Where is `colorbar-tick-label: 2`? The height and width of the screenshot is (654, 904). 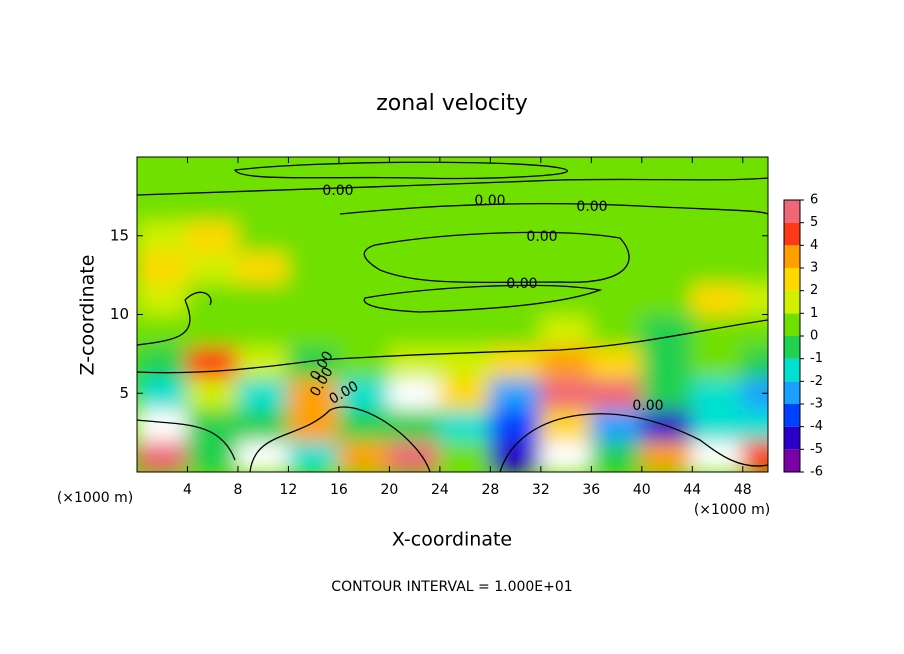
colorbar-tick-label: 2 is located at coordinates (814, 290).